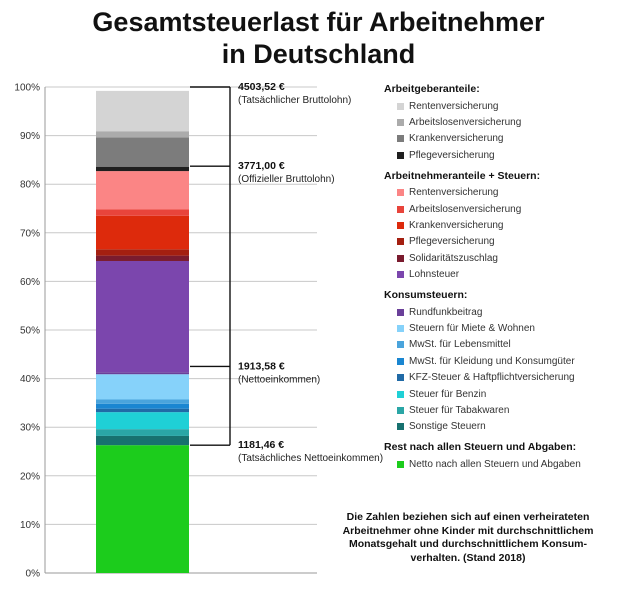 This screenshot has height=590, width=637. What do you see at coordinates (446, 312) in the screenshot?
I see `legend-label: Rundfunkbeitrag` at bounding box center [446, 312].